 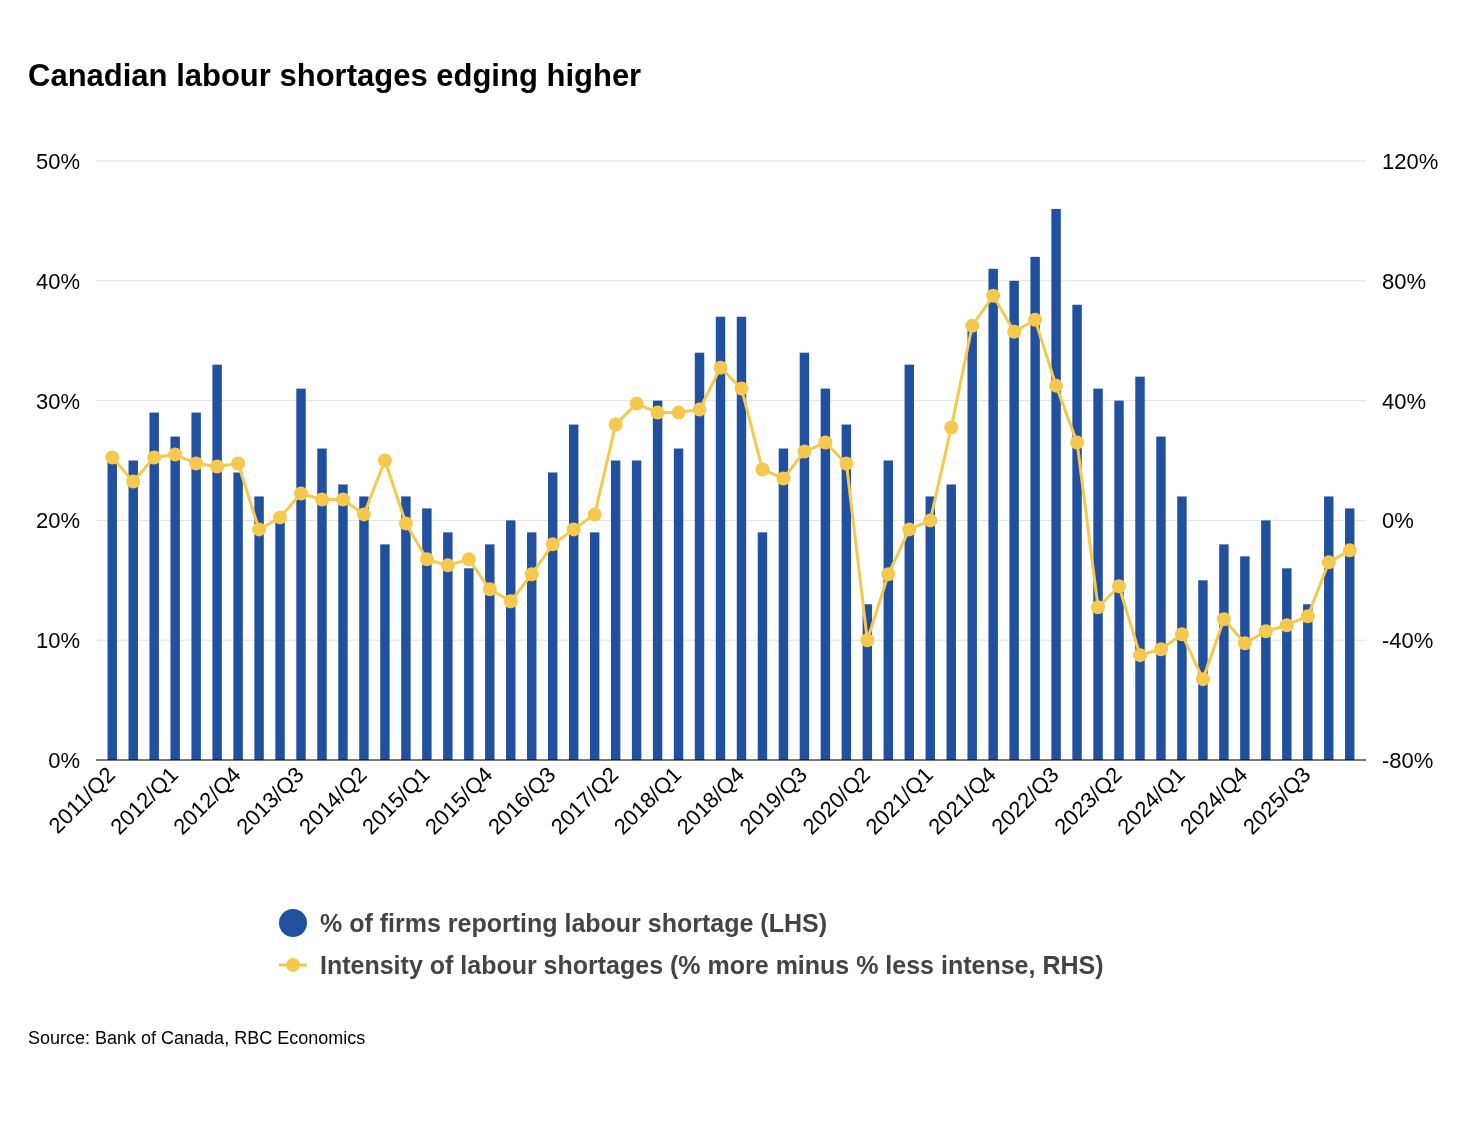 I want to click on source-note: Source: Bank of Canada, RBC Economics, so click(x=197, y=1038).